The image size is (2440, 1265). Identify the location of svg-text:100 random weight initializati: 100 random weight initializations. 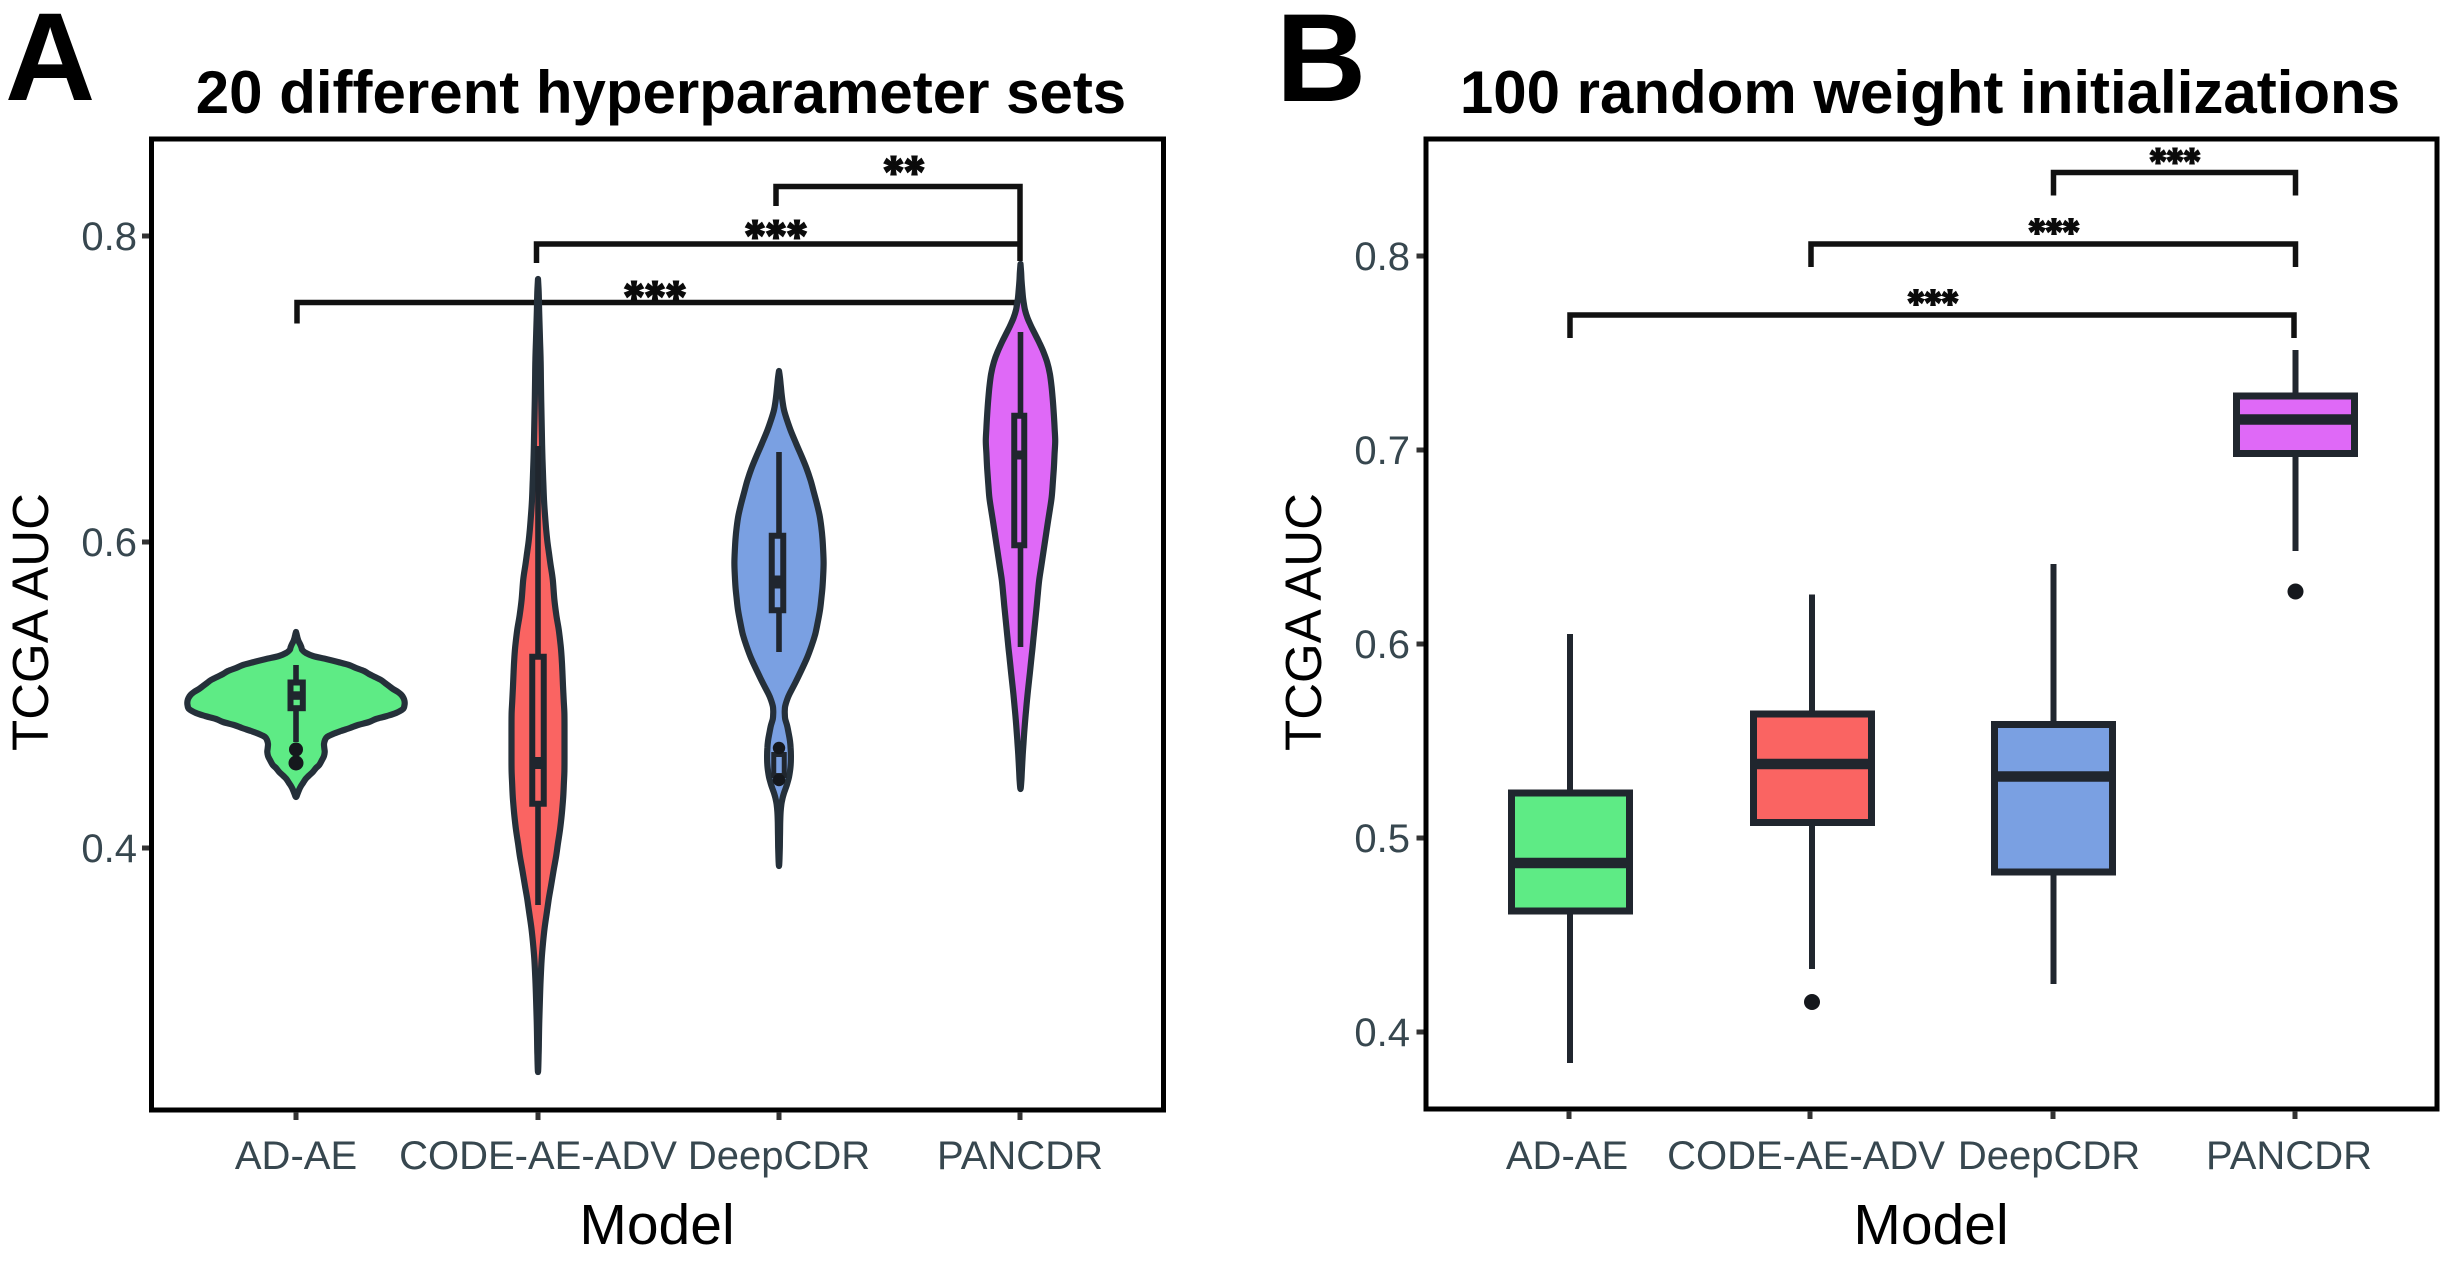
(1930, 92).